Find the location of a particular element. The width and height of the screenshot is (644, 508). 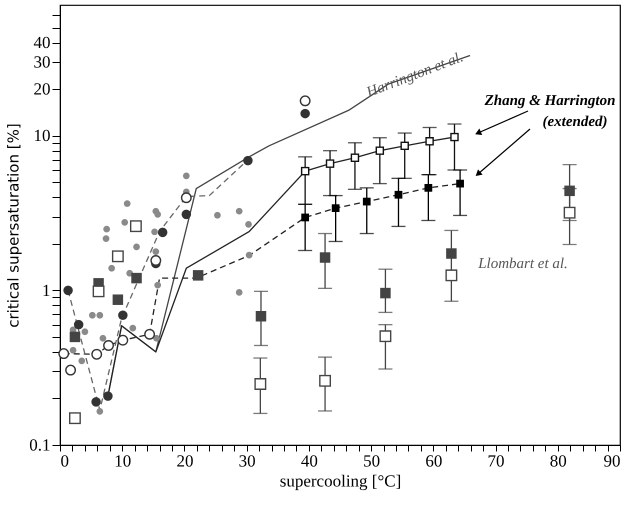

y-tick-label: 20 is located at coordinates (42, 89).